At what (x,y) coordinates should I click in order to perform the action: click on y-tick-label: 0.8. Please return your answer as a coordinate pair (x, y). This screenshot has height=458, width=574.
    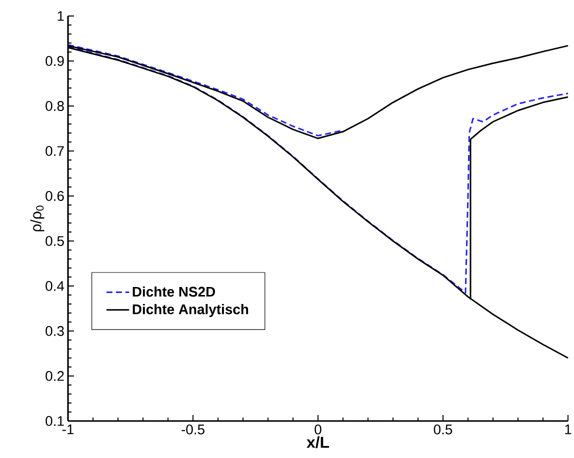
    Looking at the image, I should click on (55, 106).